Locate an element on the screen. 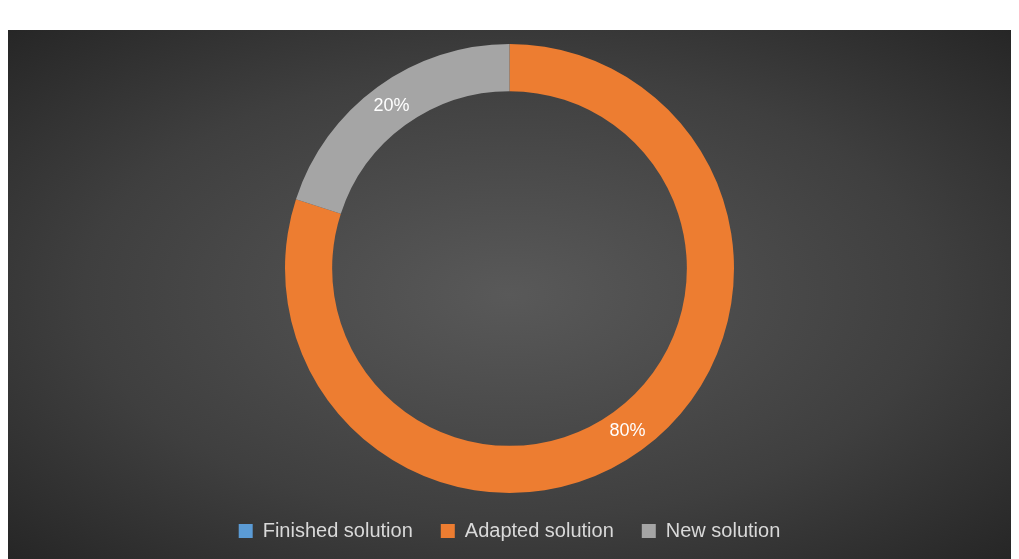 The image size is (1019, 559). data-label: 20% is located at coordinates (391, 104).